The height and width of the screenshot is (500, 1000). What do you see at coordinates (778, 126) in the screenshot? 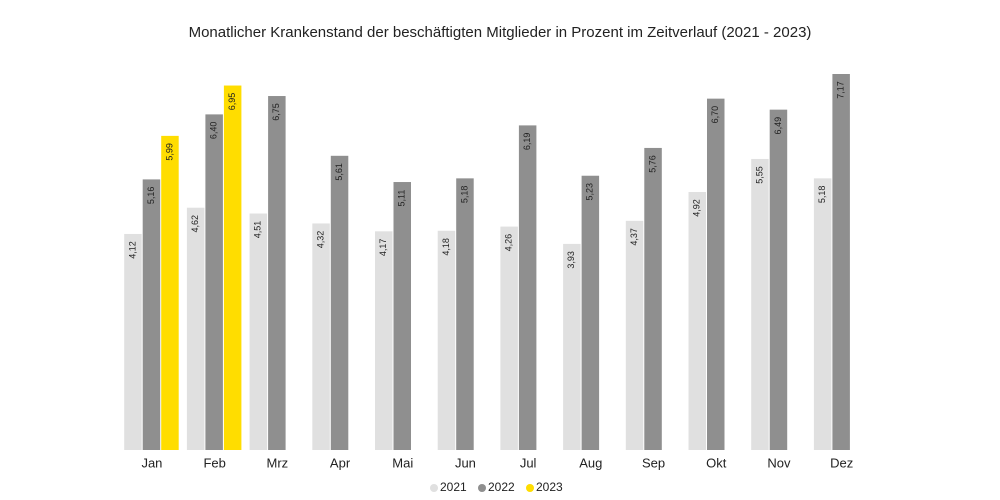
I see `value-label: 6,49` at bounding box center [778, 126].